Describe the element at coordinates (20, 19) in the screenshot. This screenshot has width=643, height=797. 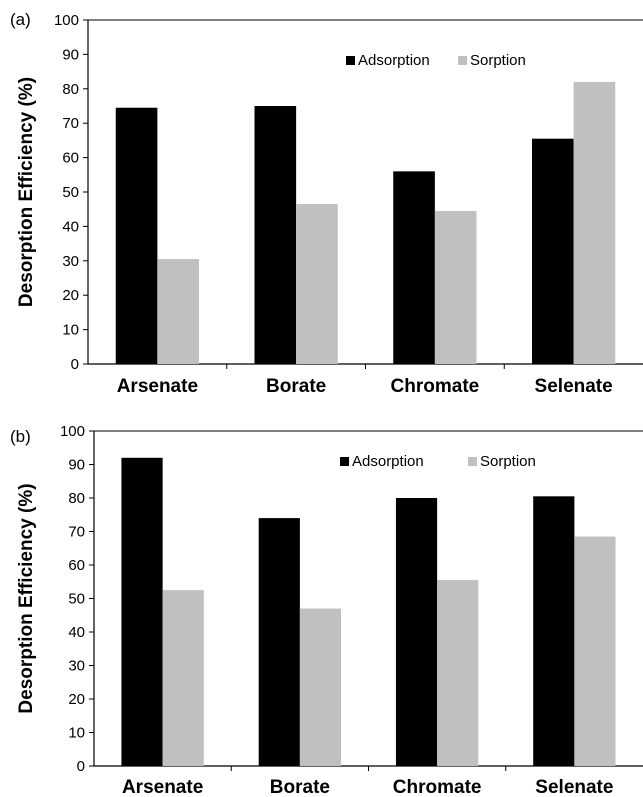
I see `panel-label: (a)` at that location.